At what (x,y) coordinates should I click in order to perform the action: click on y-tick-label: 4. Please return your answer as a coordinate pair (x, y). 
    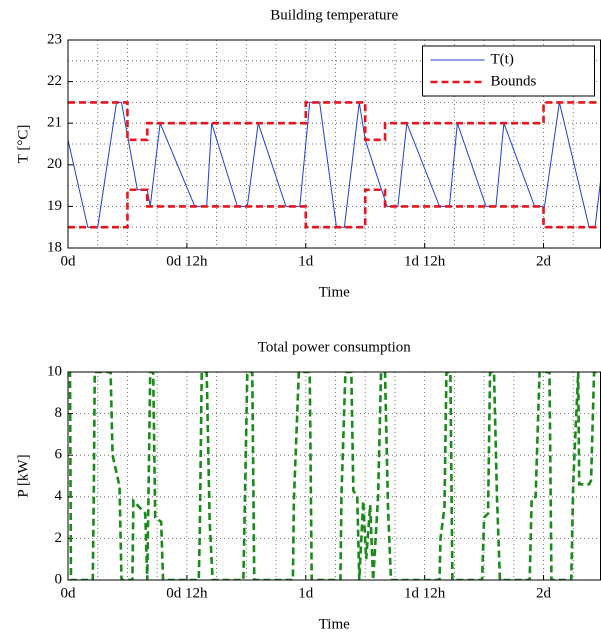
    Looking at the image, I should click on (59, 496).